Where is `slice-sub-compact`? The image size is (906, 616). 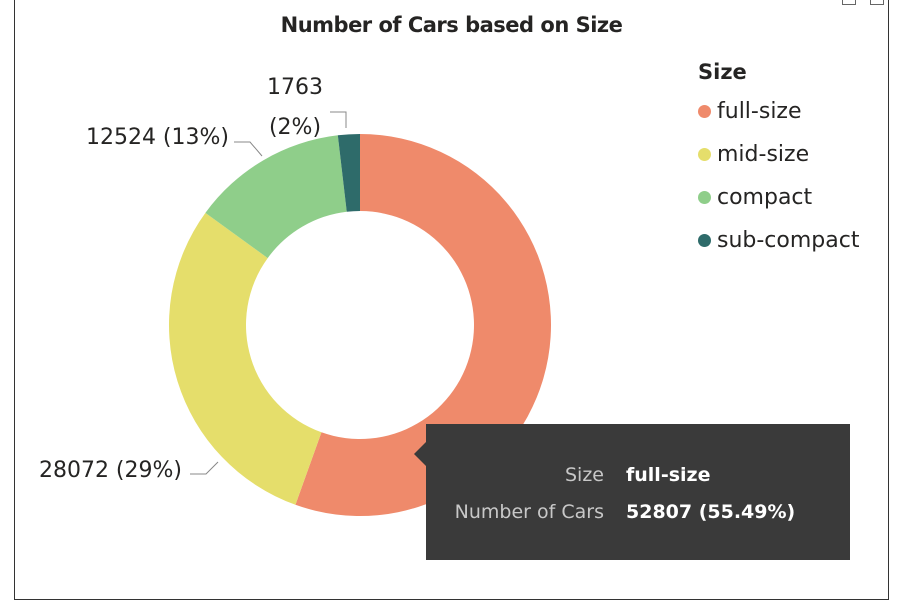 slice-sub-compact is located at coordinates (348, 173).